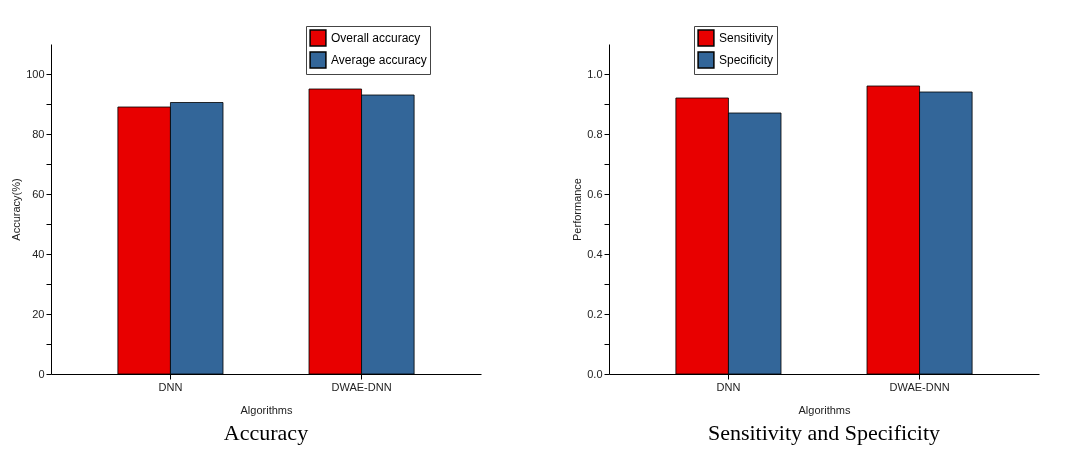 This screenshot has height=473, width=1084. What do you see at coordinates (595, 373) in the screenshot?
I see `y-tick-label: 0.0` at bounding box center [595, 373].